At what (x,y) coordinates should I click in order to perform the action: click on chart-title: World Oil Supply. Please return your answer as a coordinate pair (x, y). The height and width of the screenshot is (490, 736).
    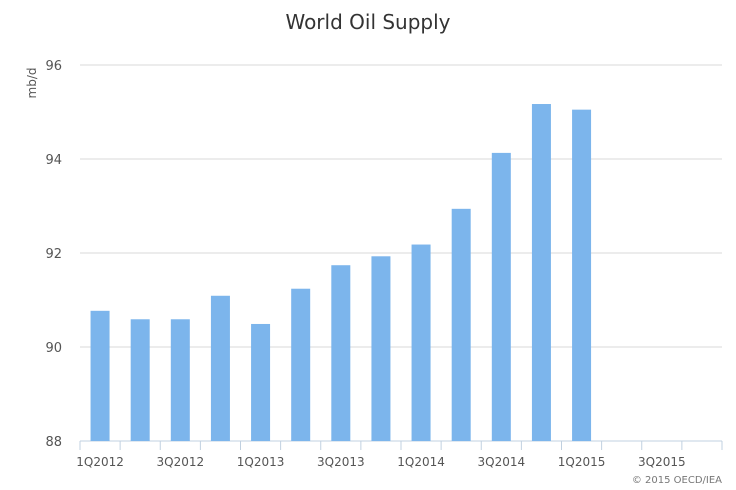
    Looking at the image, I should click on (367, 22).